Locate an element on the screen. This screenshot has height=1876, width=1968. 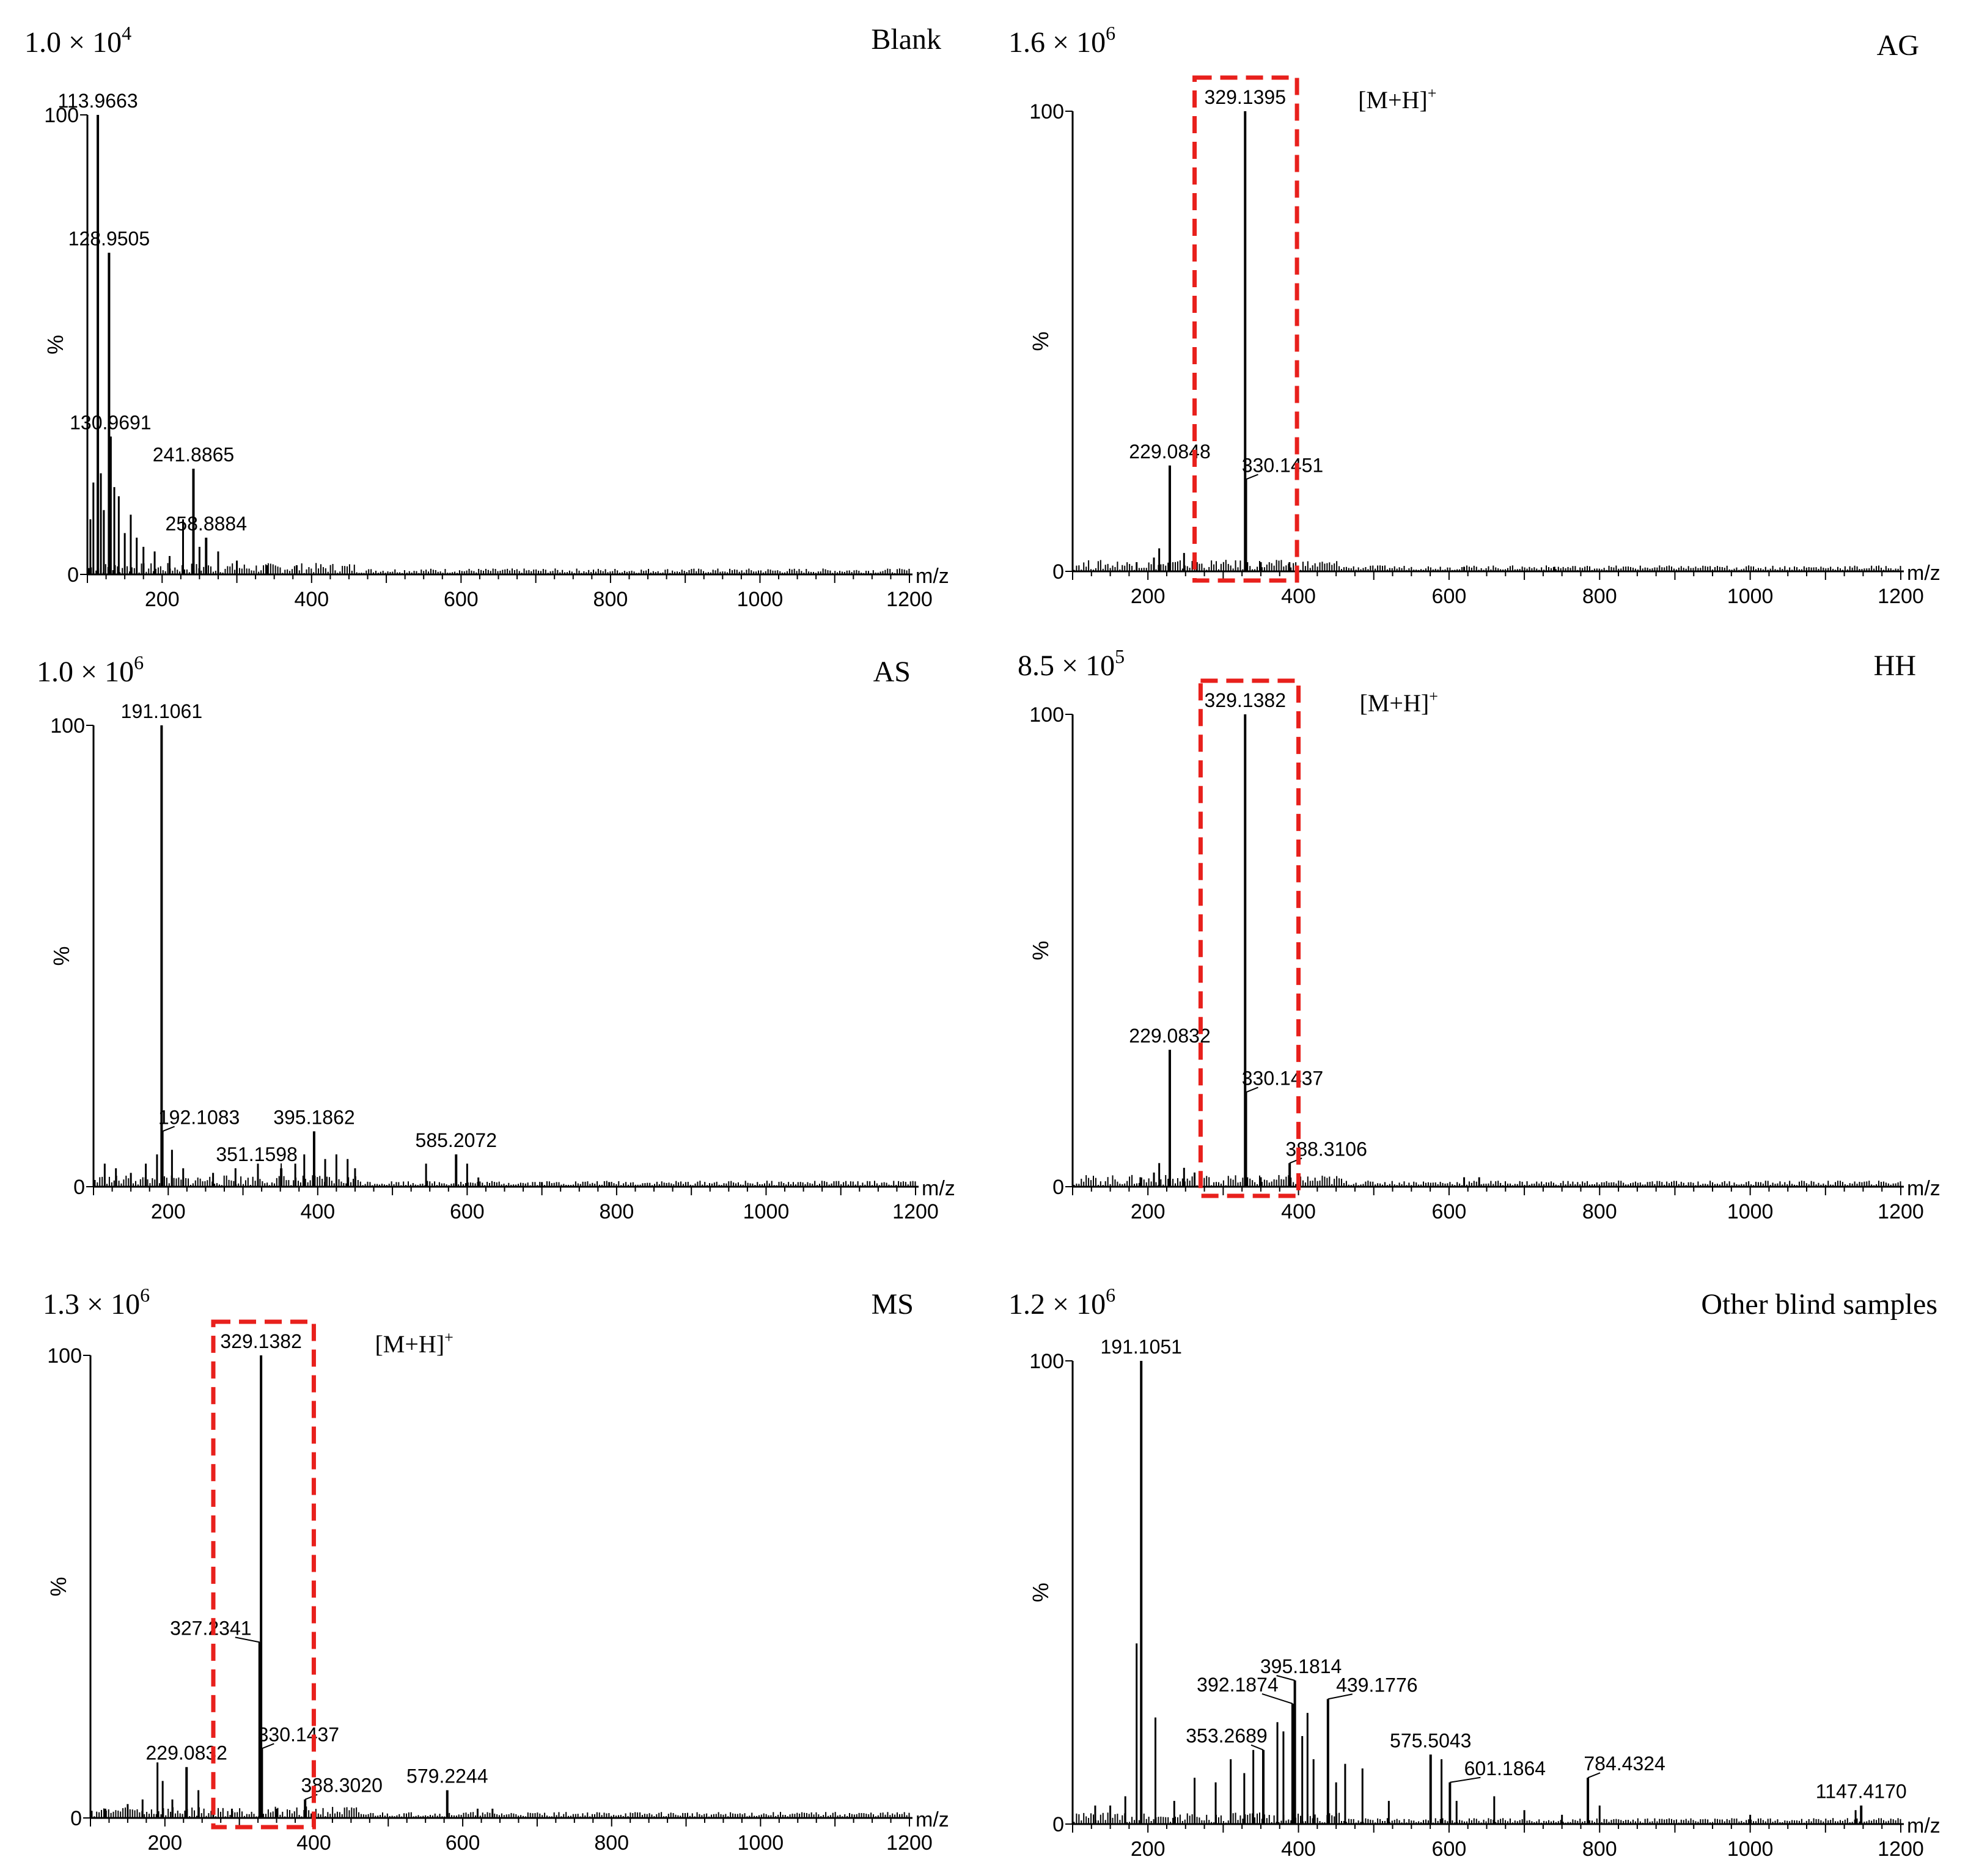
sample-title: Other blind samples is located at coordinates (1819, 1304).